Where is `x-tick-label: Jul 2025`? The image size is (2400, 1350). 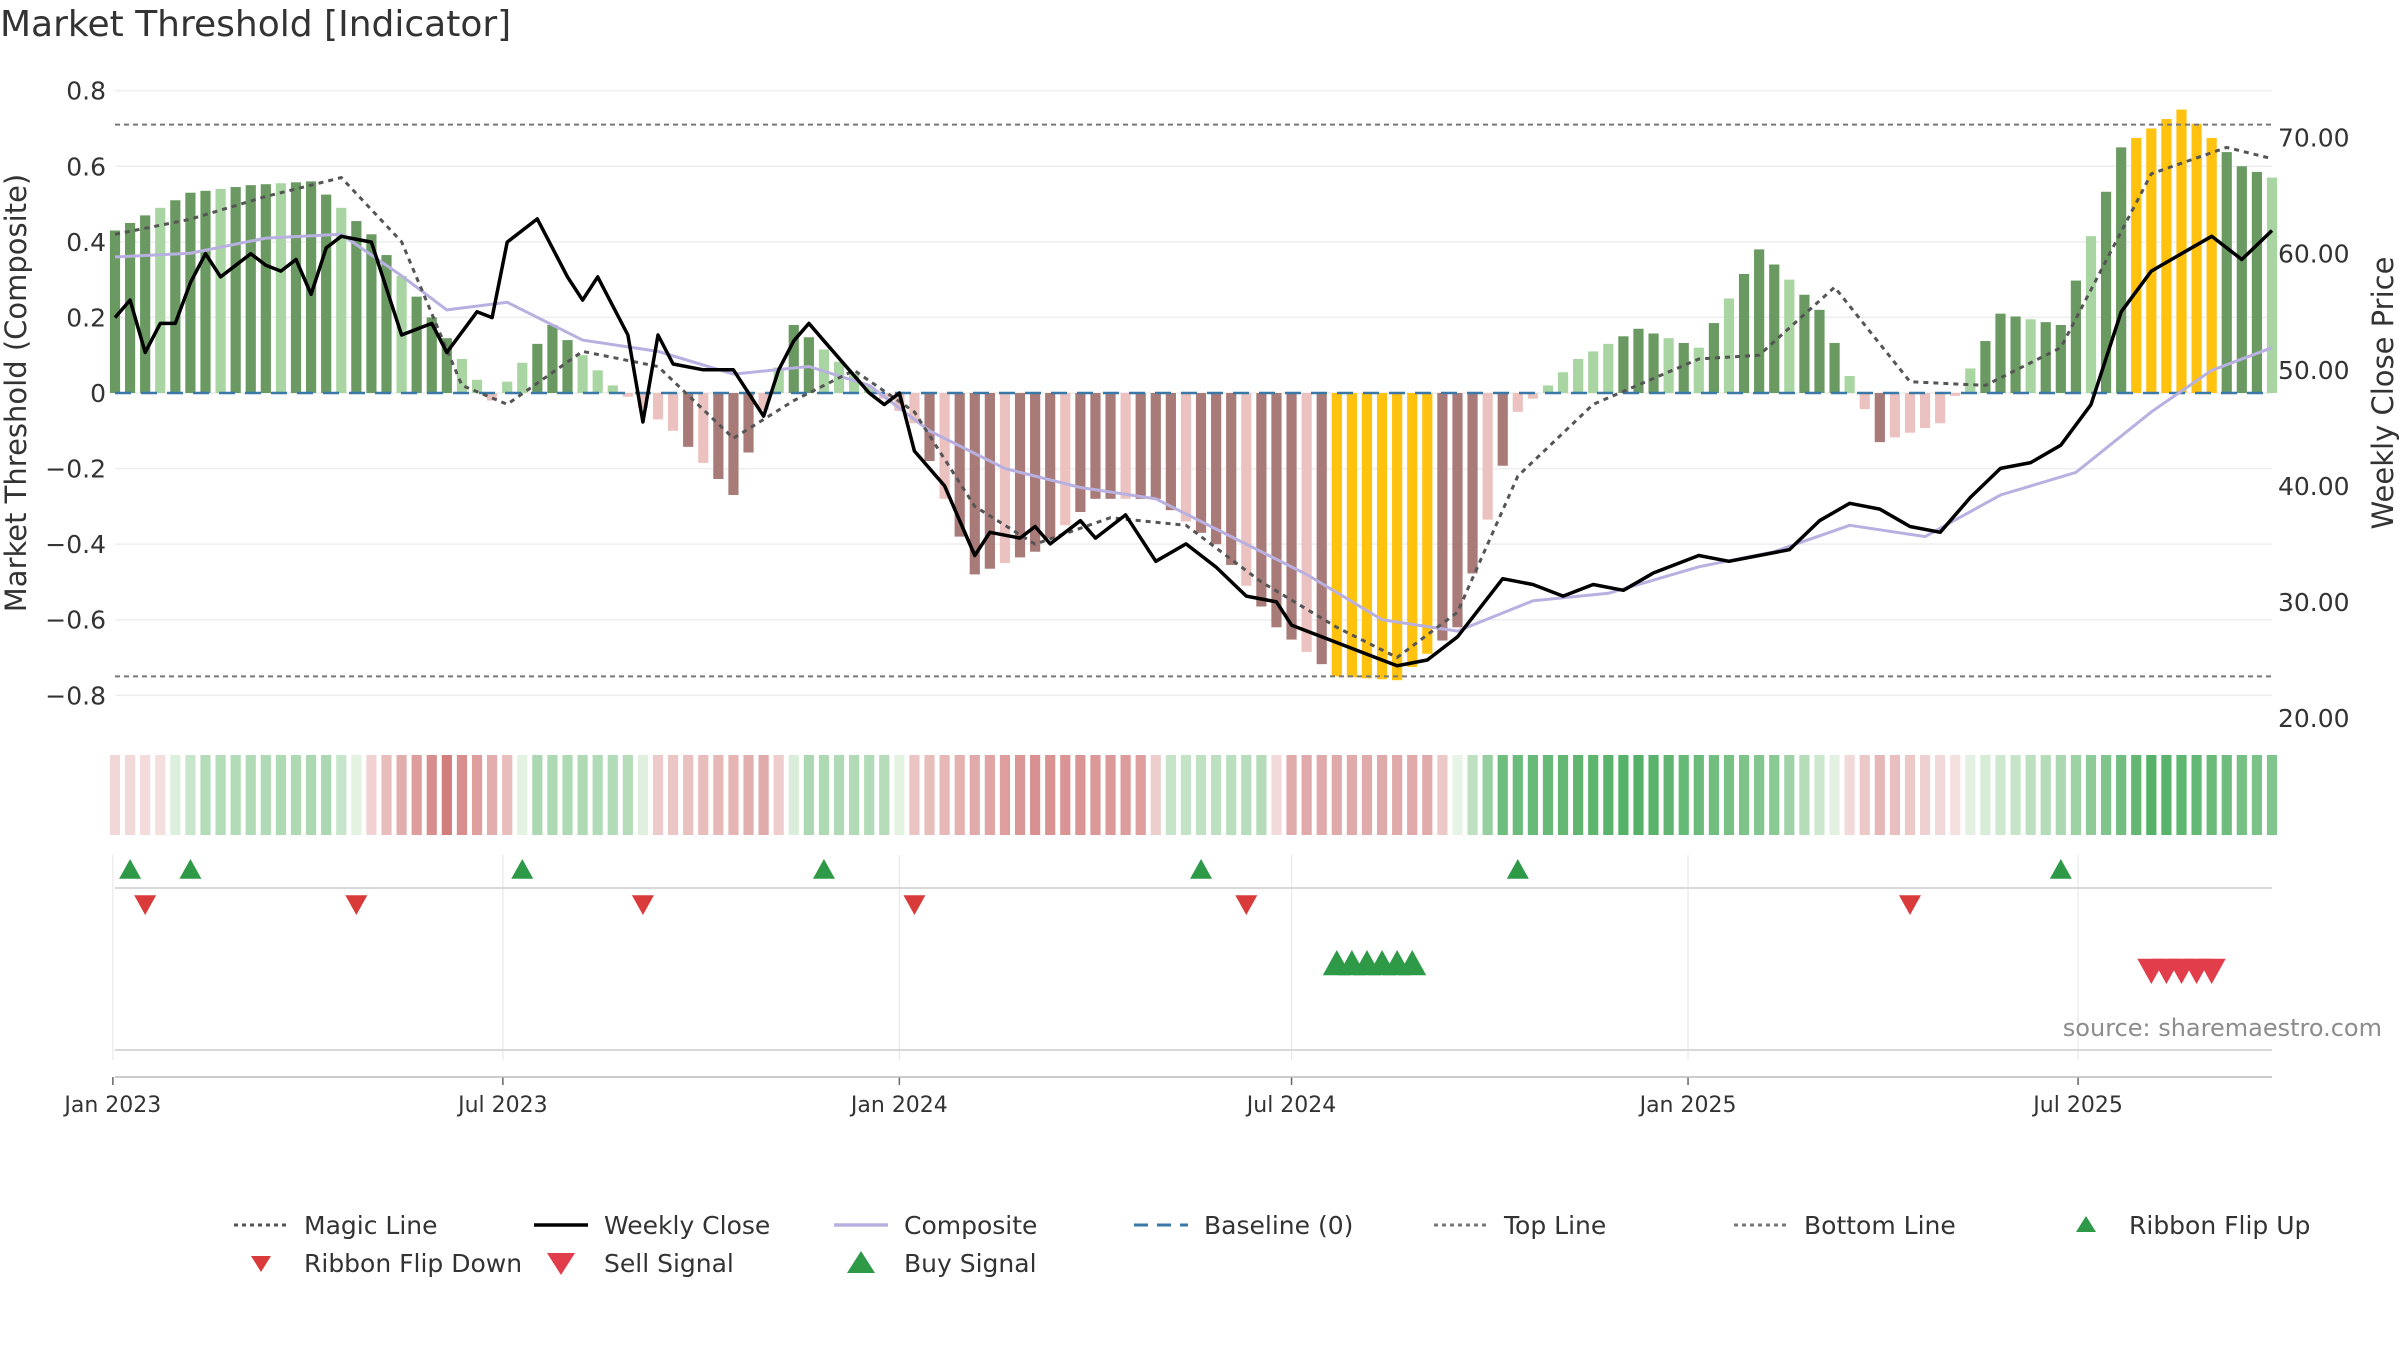 x-tick-label: Jul 2025 is located at coordinates (2077, 1105).